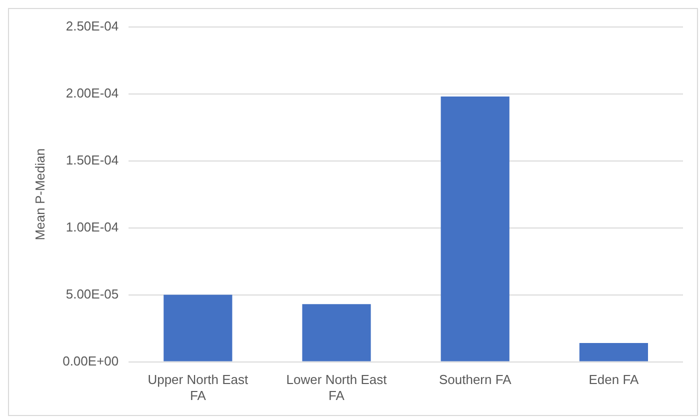  Describe the element at coordinates (613, 380) in the screenshot. I see `x-tick-label: Eden FA` at that location.